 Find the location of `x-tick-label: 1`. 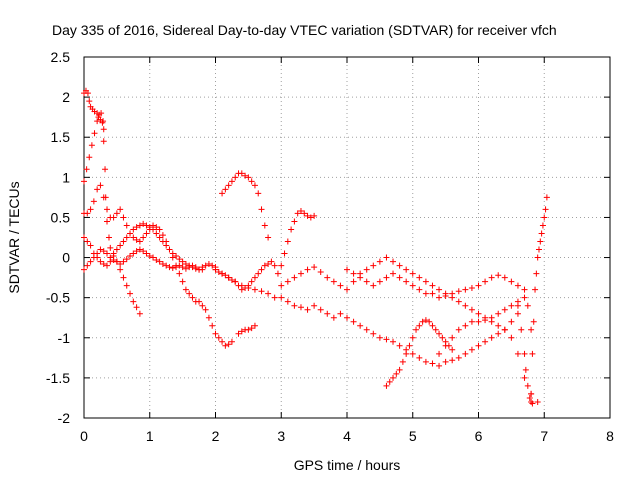

x-tick-label: 1 is located at coordinates (150, 436).